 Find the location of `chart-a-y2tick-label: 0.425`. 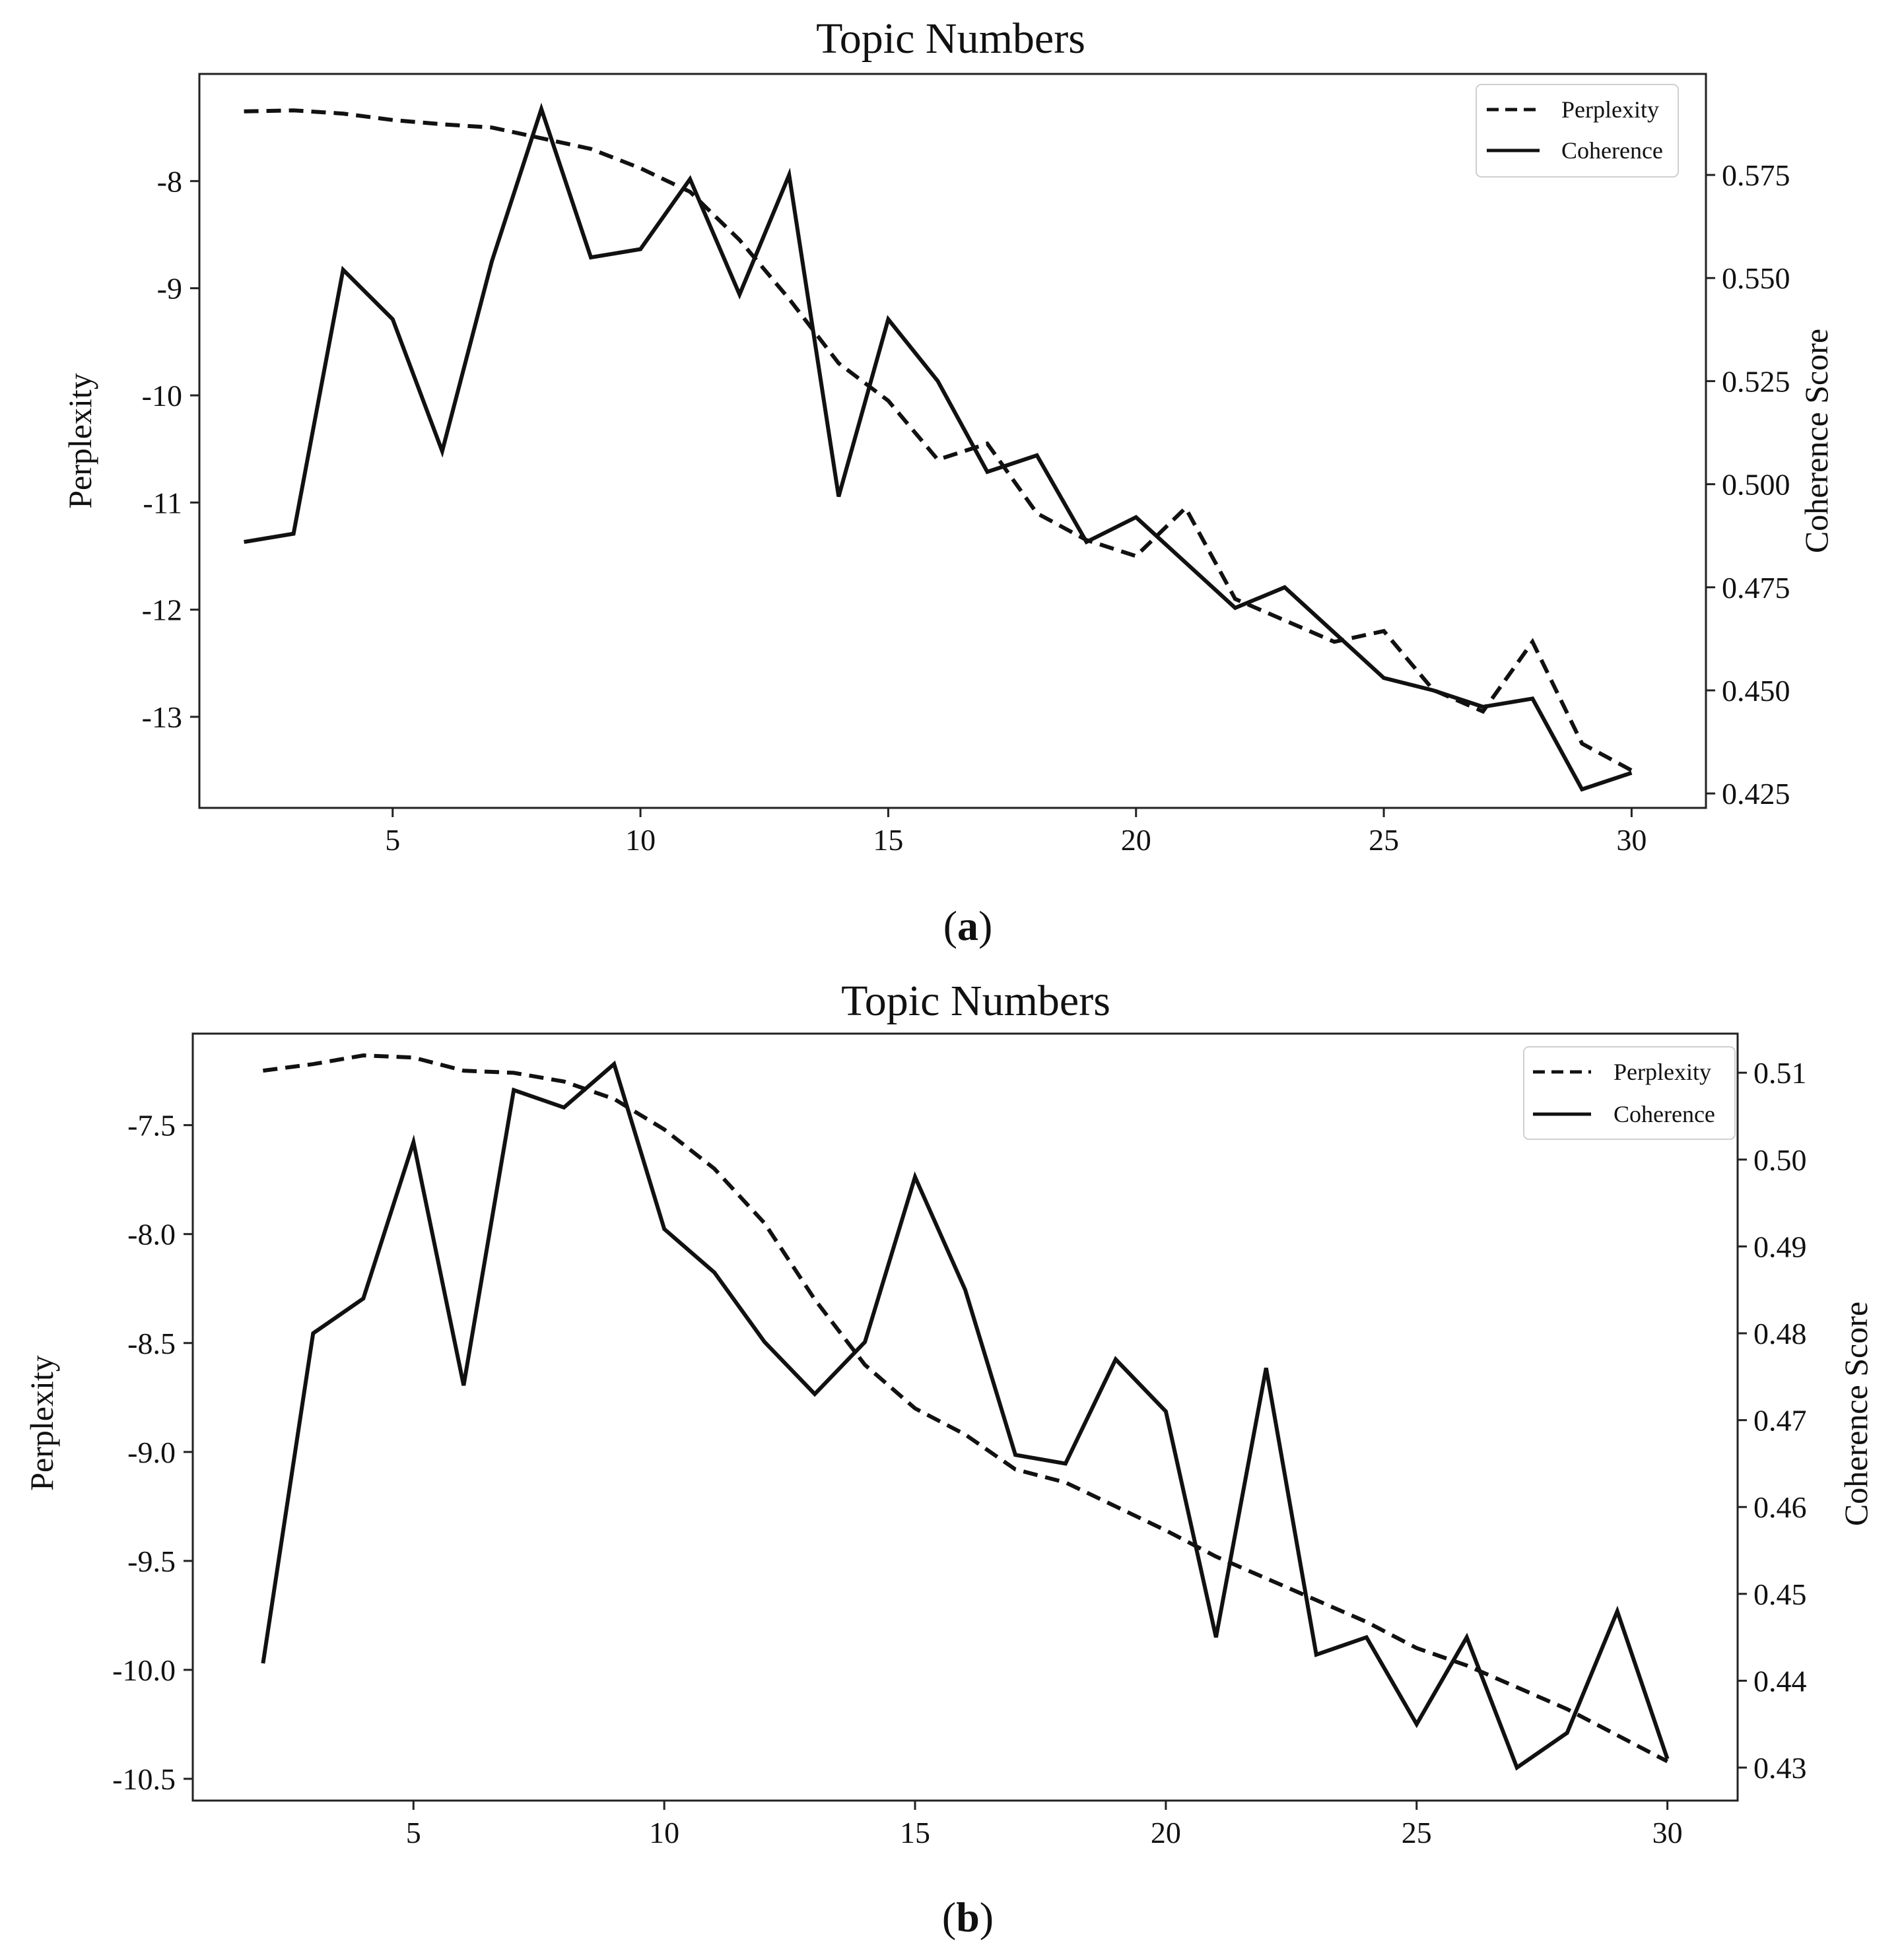

chart-a-y2tick-label: 0.425 is located at coordinates (1756, 794).